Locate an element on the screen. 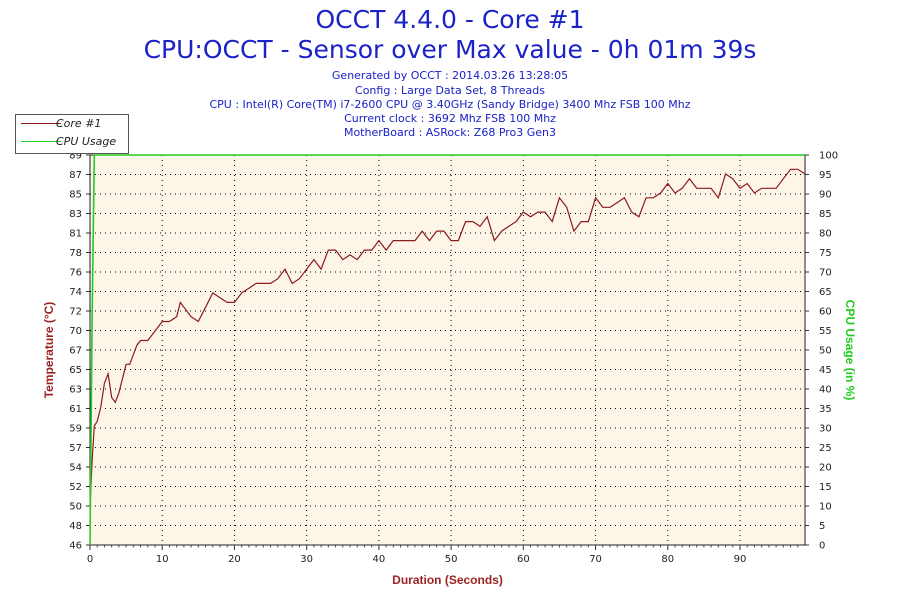  info-motherboard: MotherBoard : ASRock: Z68 Pro3 Gen3 is located at coordinates (450, 132).